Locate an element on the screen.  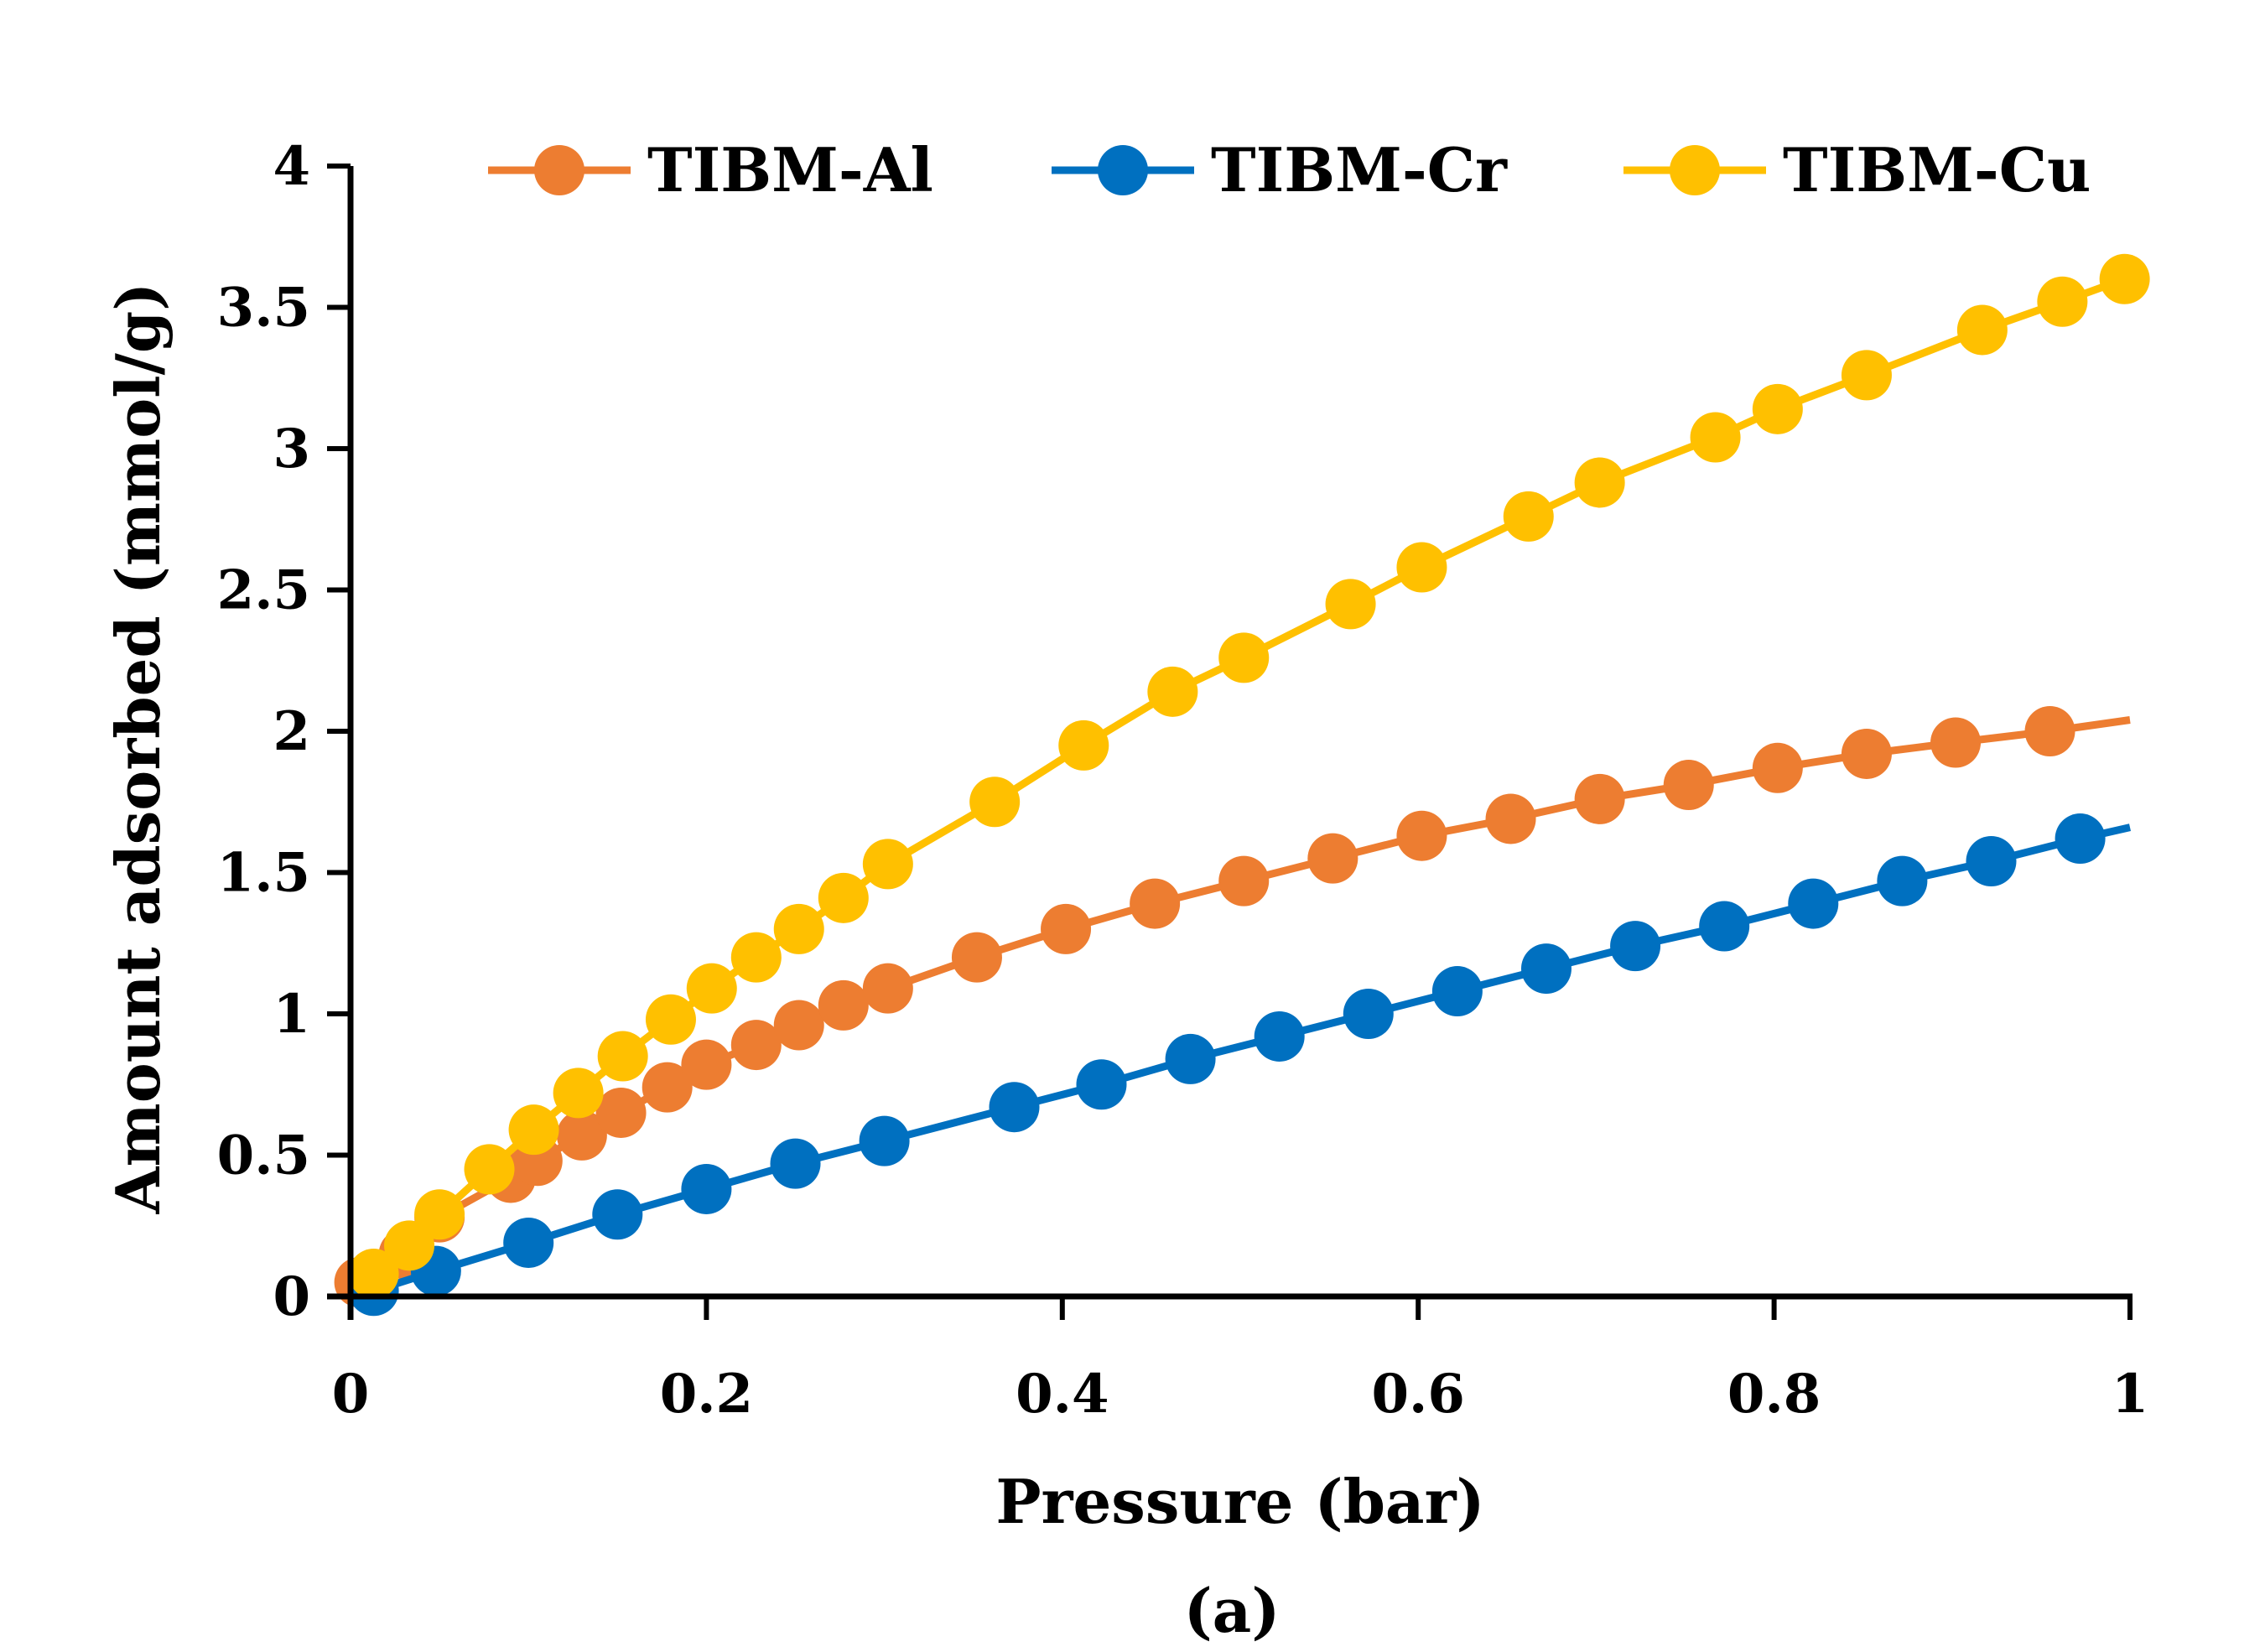
y-tick-label: 1.5 is located at coordinates (263, 873).